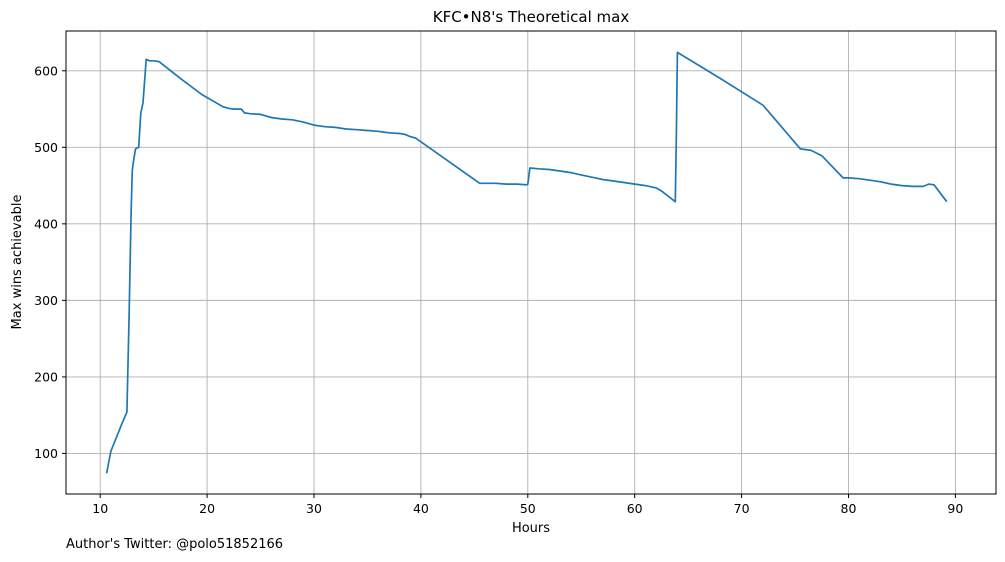 The height and width of the screenshot is (562, 1005). What do you see at coordinates (46, 147) in the screenshot?
I see `y-tick-label: 500` at bounding box center [46, 147].